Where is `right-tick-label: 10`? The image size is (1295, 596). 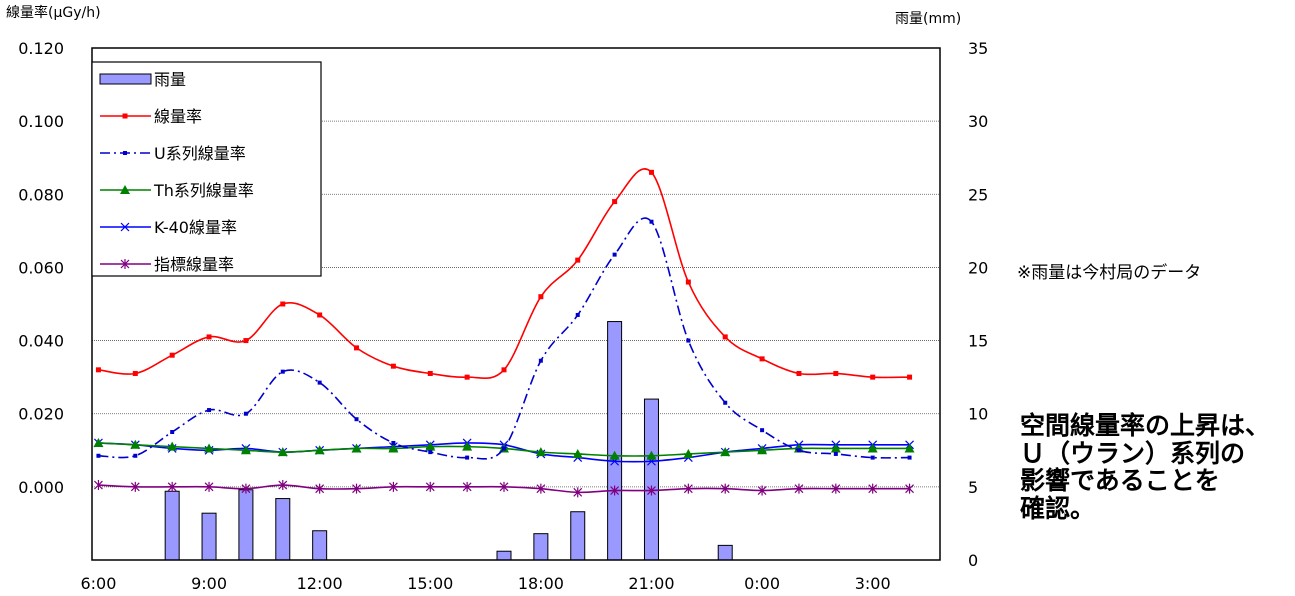 right-tick-label: 10 is located at coordinates (978, 414).